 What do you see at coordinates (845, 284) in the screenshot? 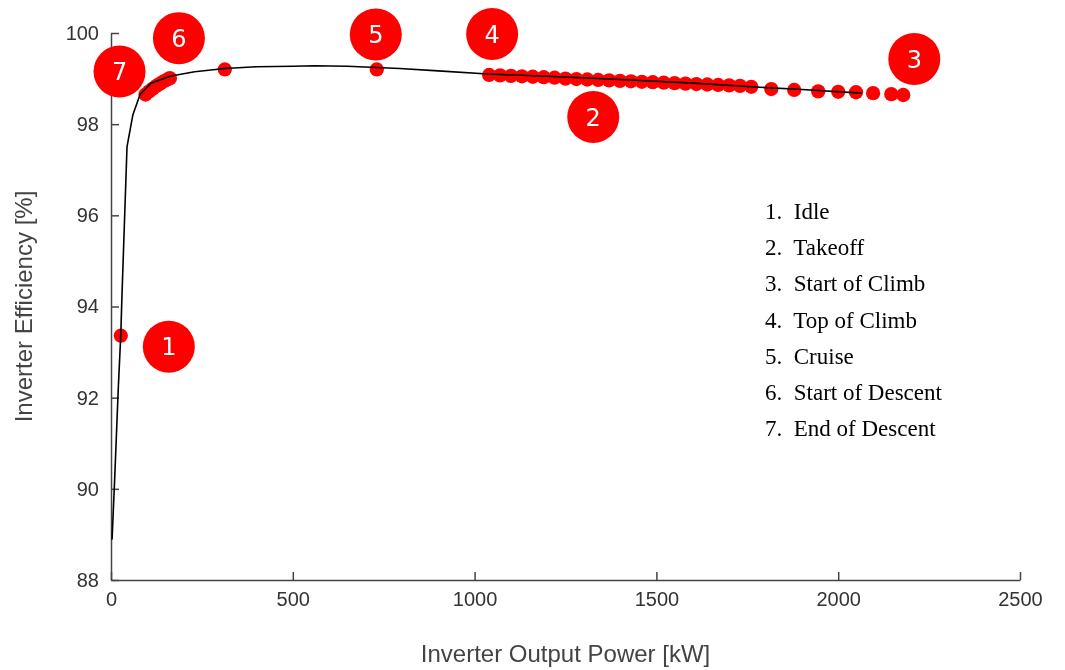
I see `annotation: 3. Start of Climb` at bounding box center [845, 284].